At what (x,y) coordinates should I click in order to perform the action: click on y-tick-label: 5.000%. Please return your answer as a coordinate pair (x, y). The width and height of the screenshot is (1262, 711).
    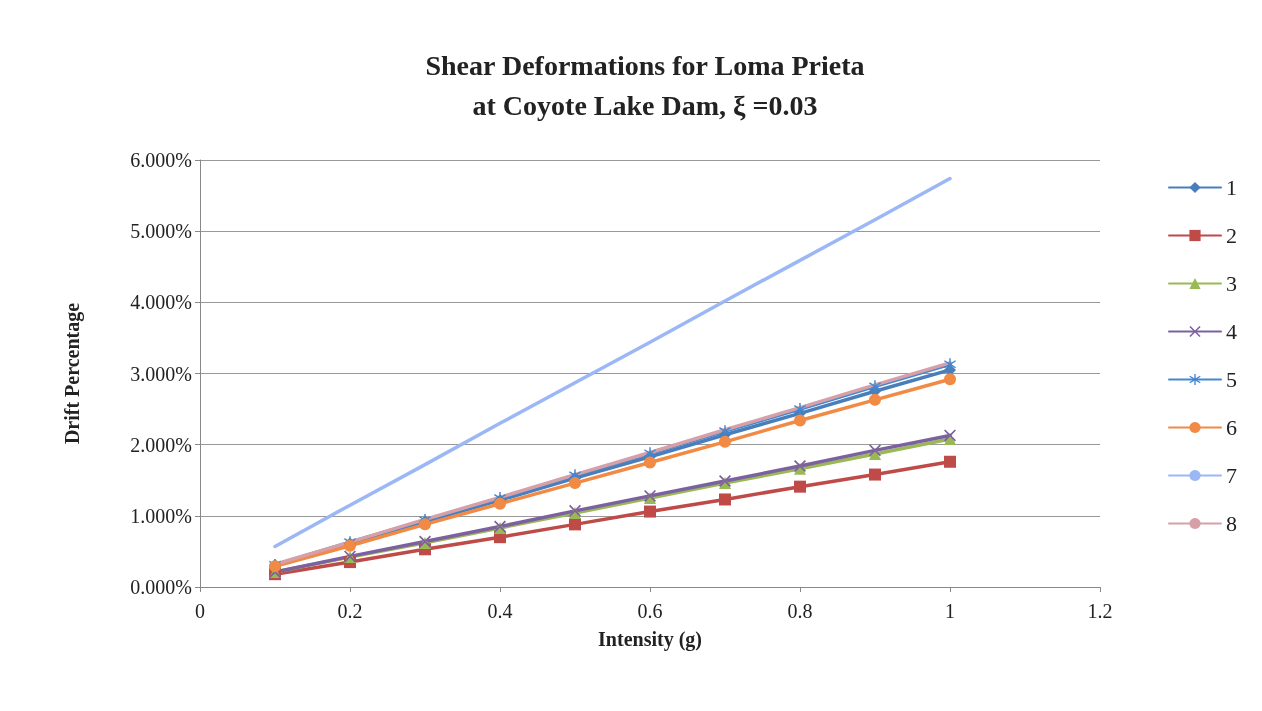
    Looking at the image, I should click on (161, 231).